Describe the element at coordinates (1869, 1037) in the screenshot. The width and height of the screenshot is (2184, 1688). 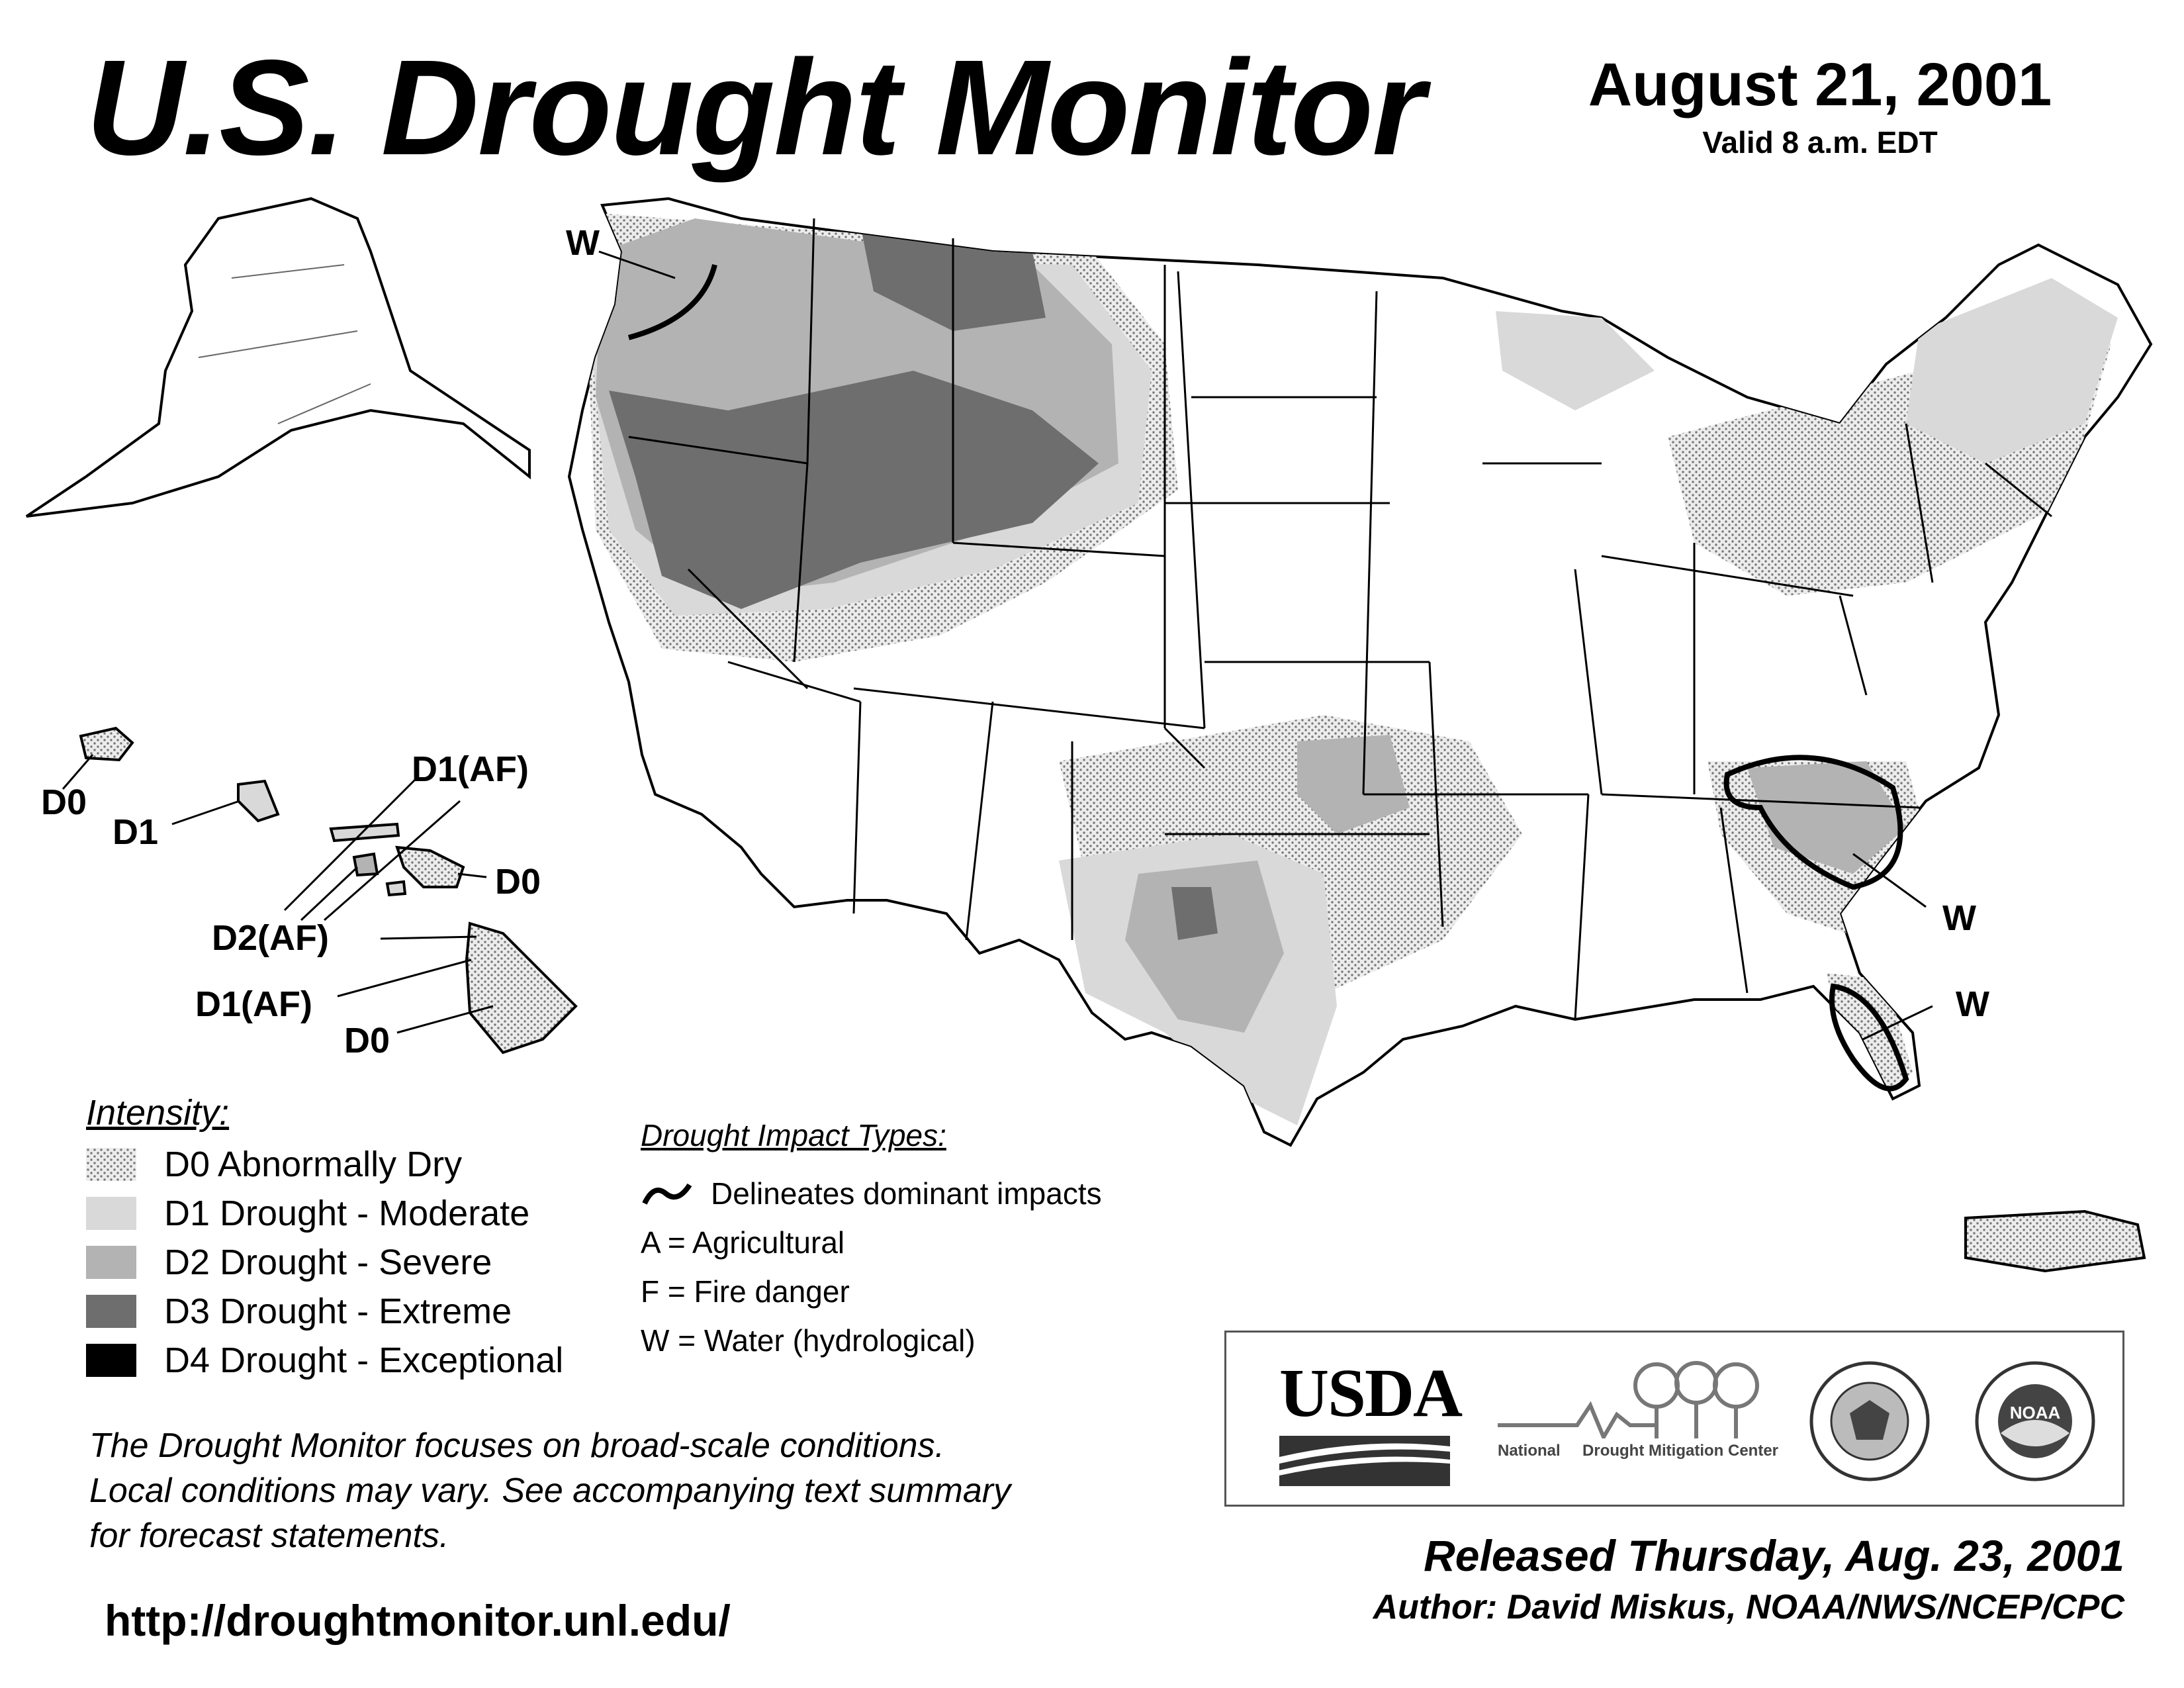
I see `fl-impact-loop` at that location.